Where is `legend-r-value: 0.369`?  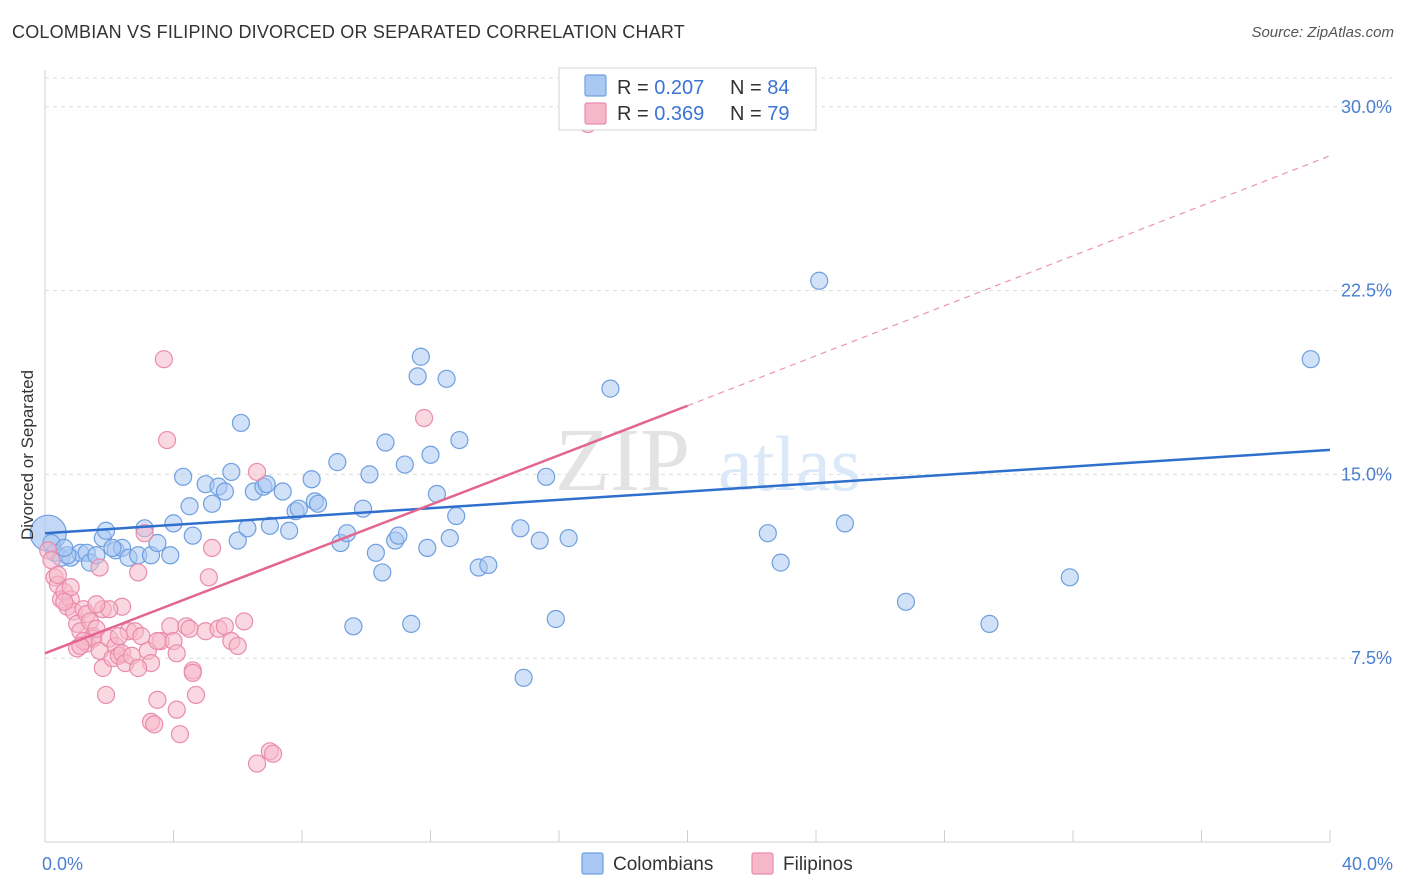
legend-r-value: 0.369 is located at coordinates (679, 114).